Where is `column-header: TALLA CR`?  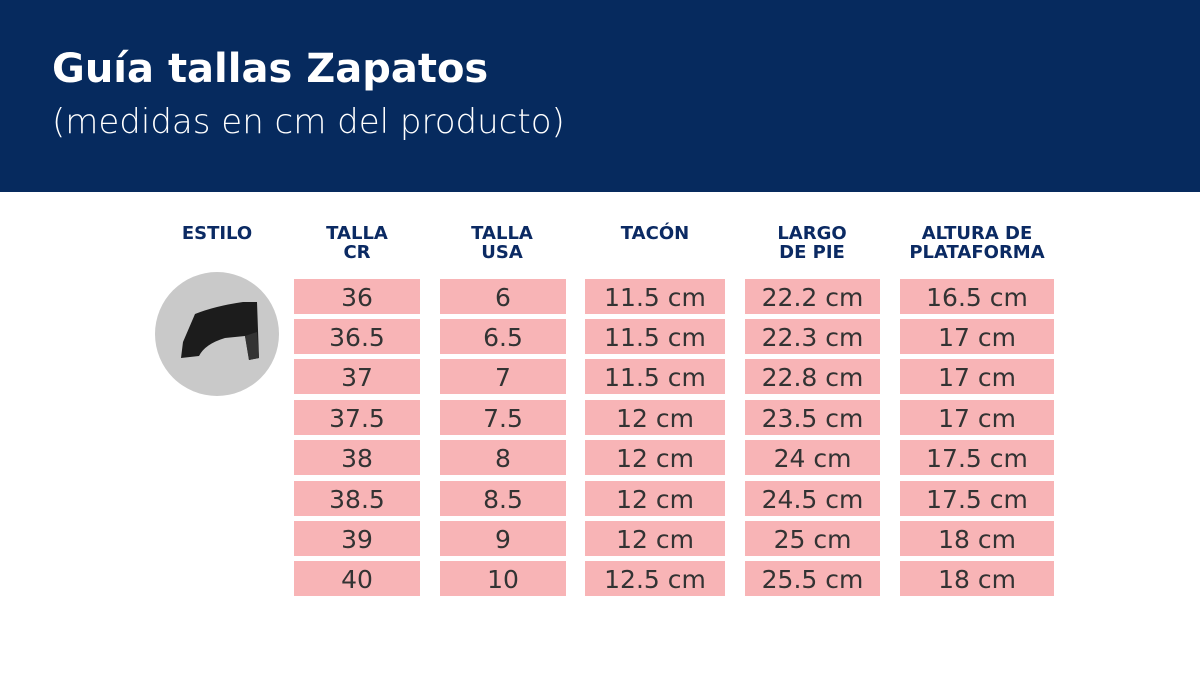
column-header: TALLA CR is located at coordinates (357, 243).